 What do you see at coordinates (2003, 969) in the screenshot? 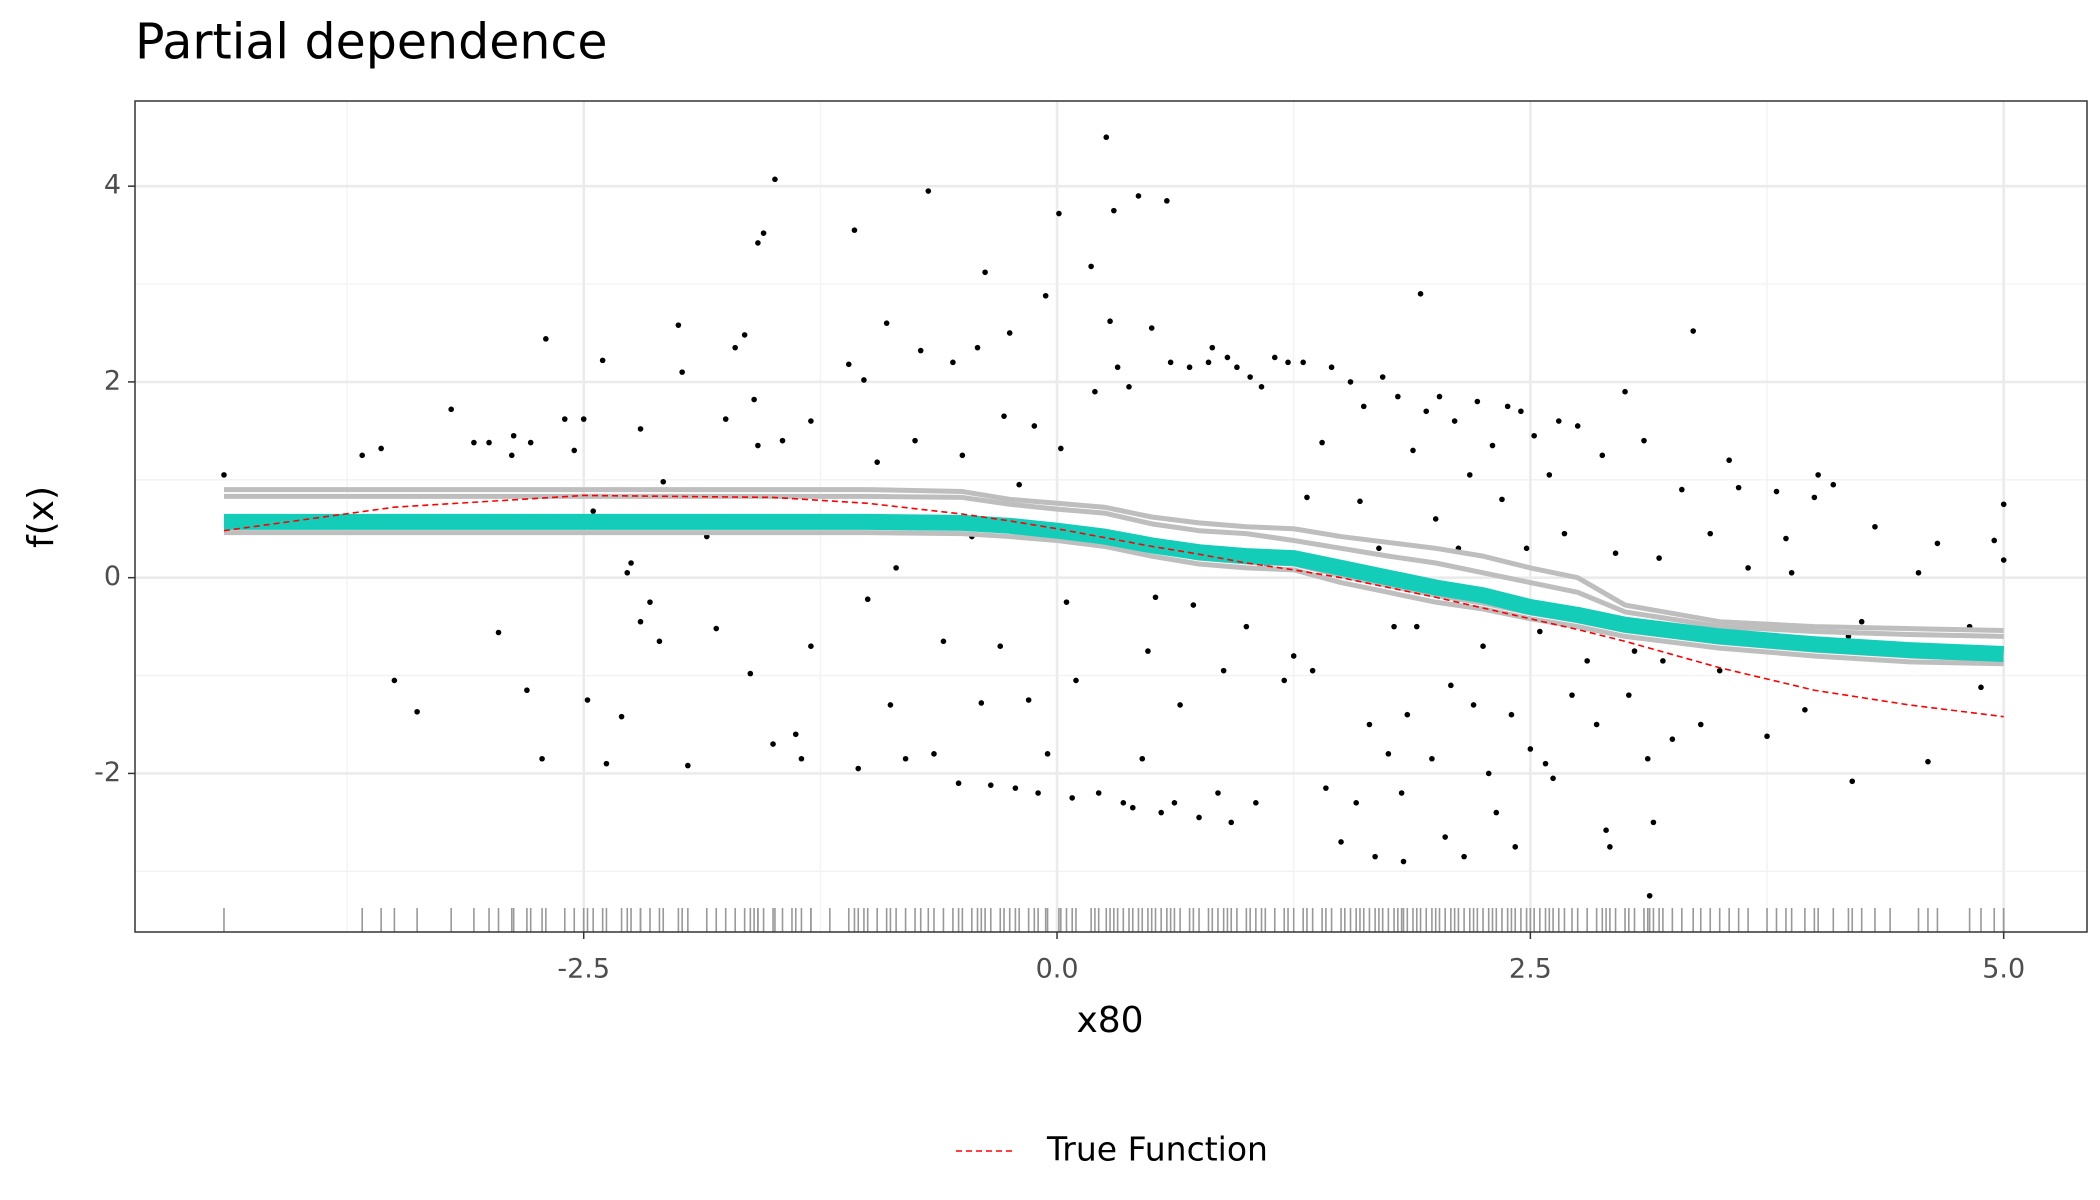
I see `x-tick-label: 5.0` at bounding box center [2003, 969].